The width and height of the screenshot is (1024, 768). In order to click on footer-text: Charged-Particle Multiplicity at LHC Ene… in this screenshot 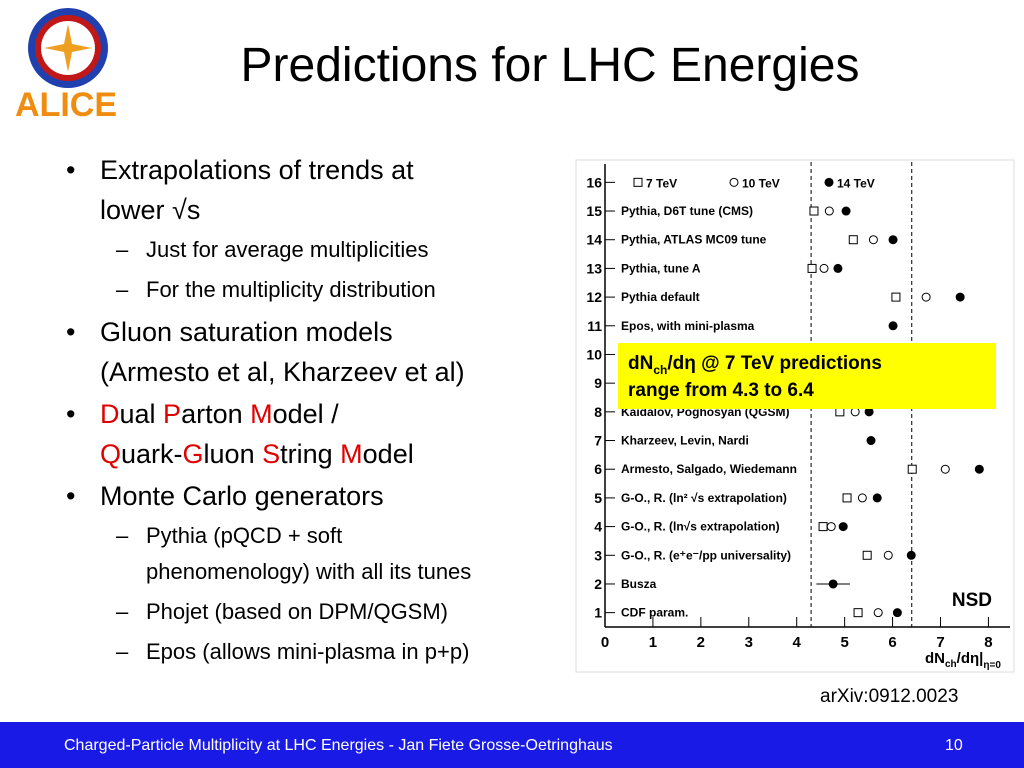, I will do `click(338, 745)`.